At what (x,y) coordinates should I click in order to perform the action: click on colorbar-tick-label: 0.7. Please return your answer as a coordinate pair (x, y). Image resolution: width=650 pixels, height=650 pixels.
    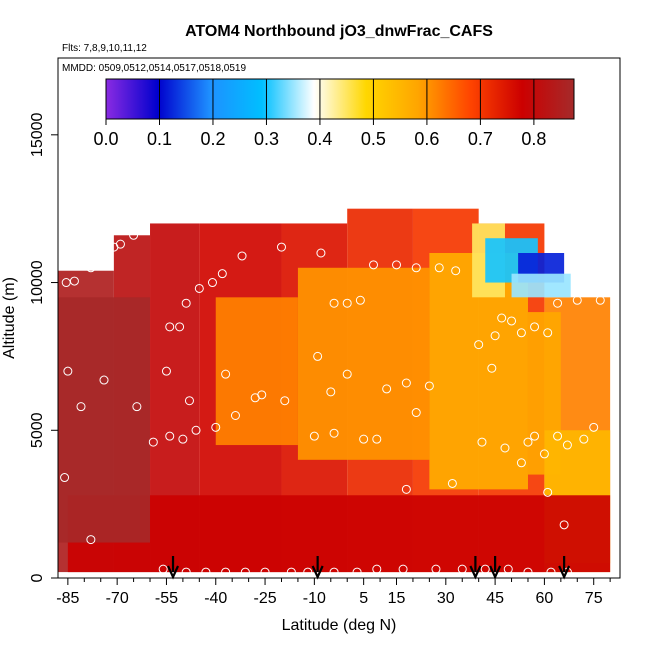
    Looking at the image, I should click on (480, 139).